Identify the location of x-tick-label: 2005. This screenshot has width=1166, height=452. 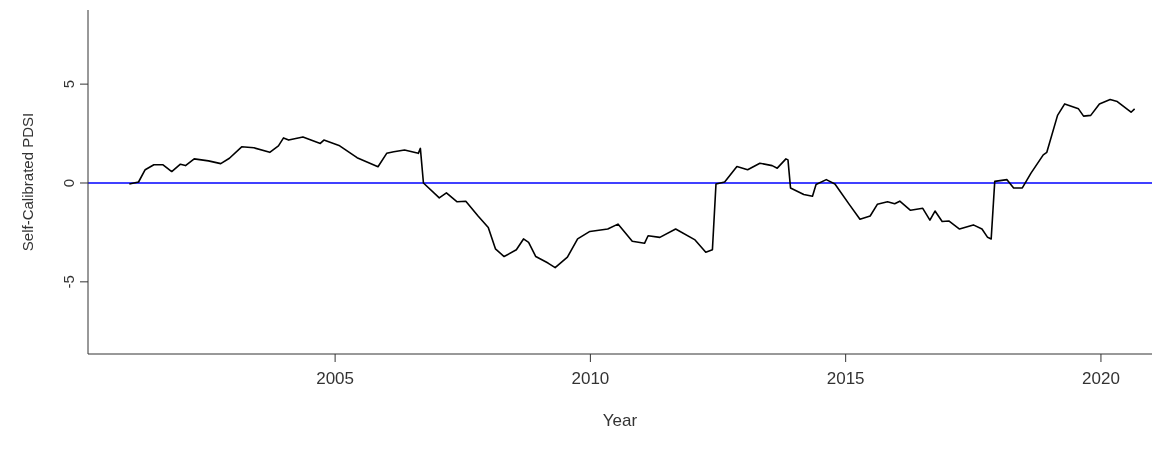
(335, 379).